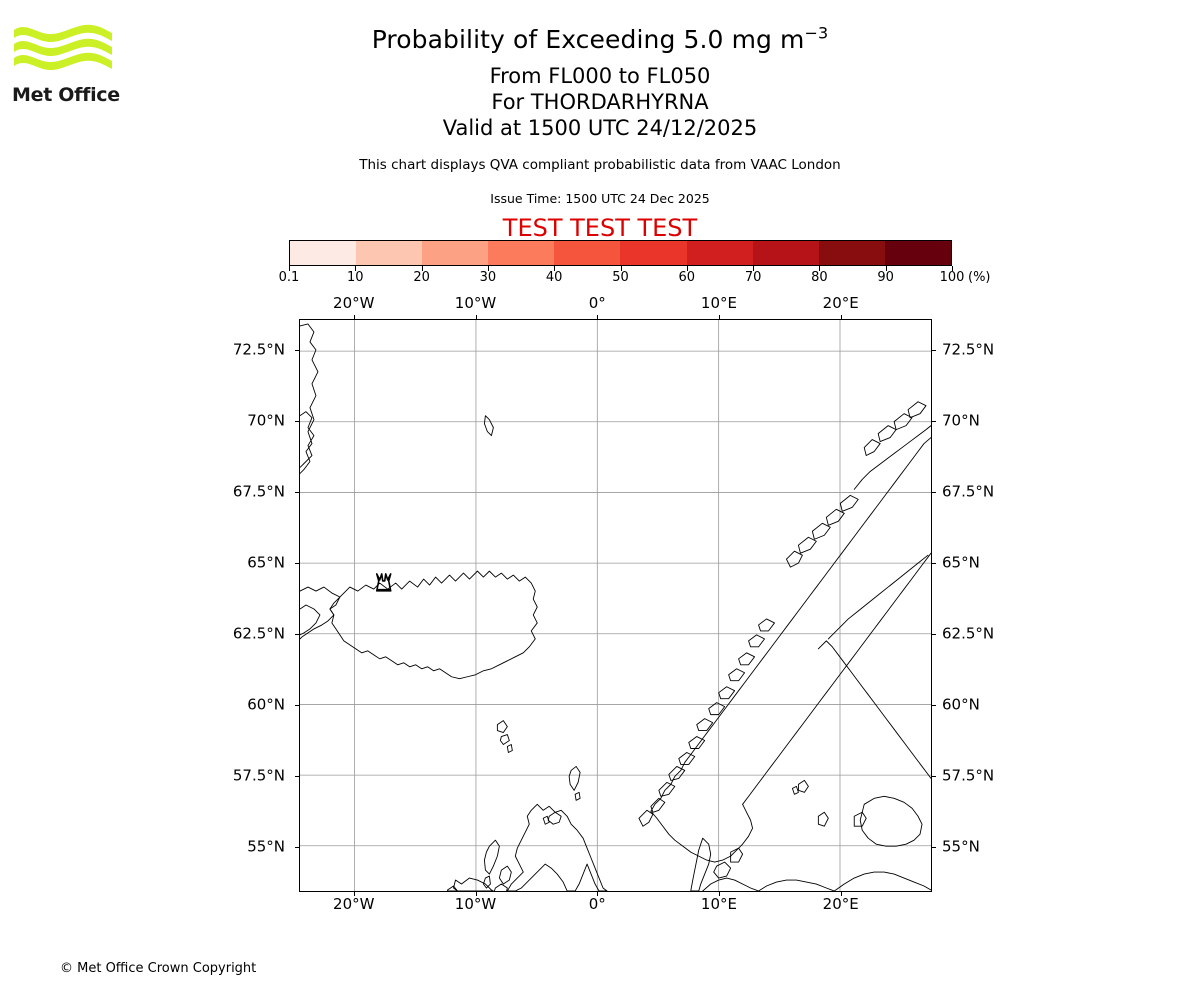  Describe the element at coordinates (600, 228) in the screenshot. I see `test-banner: TEST TEST TEST` at that location.